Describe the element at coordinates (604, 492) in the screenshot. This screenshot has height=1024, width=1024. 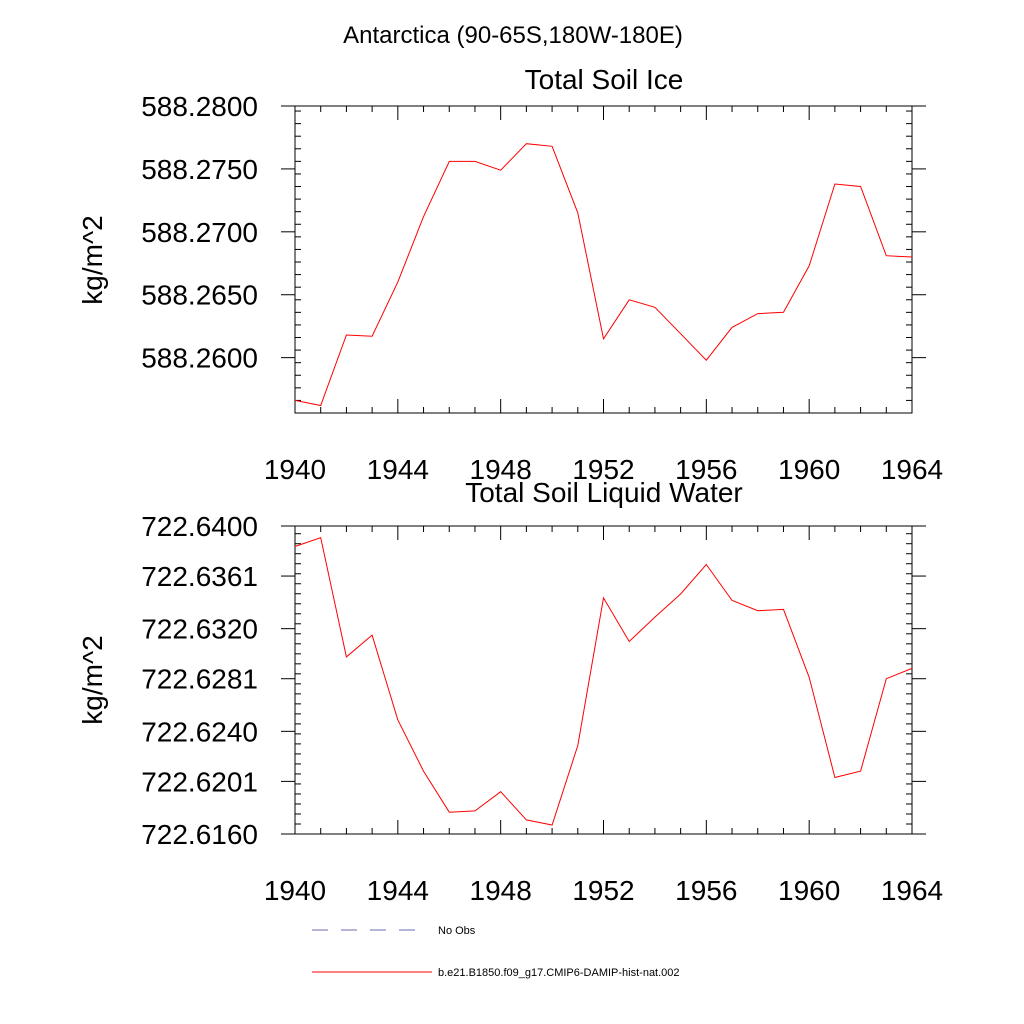
I see `panel-title: Total Soil Liquid Water` at that location.